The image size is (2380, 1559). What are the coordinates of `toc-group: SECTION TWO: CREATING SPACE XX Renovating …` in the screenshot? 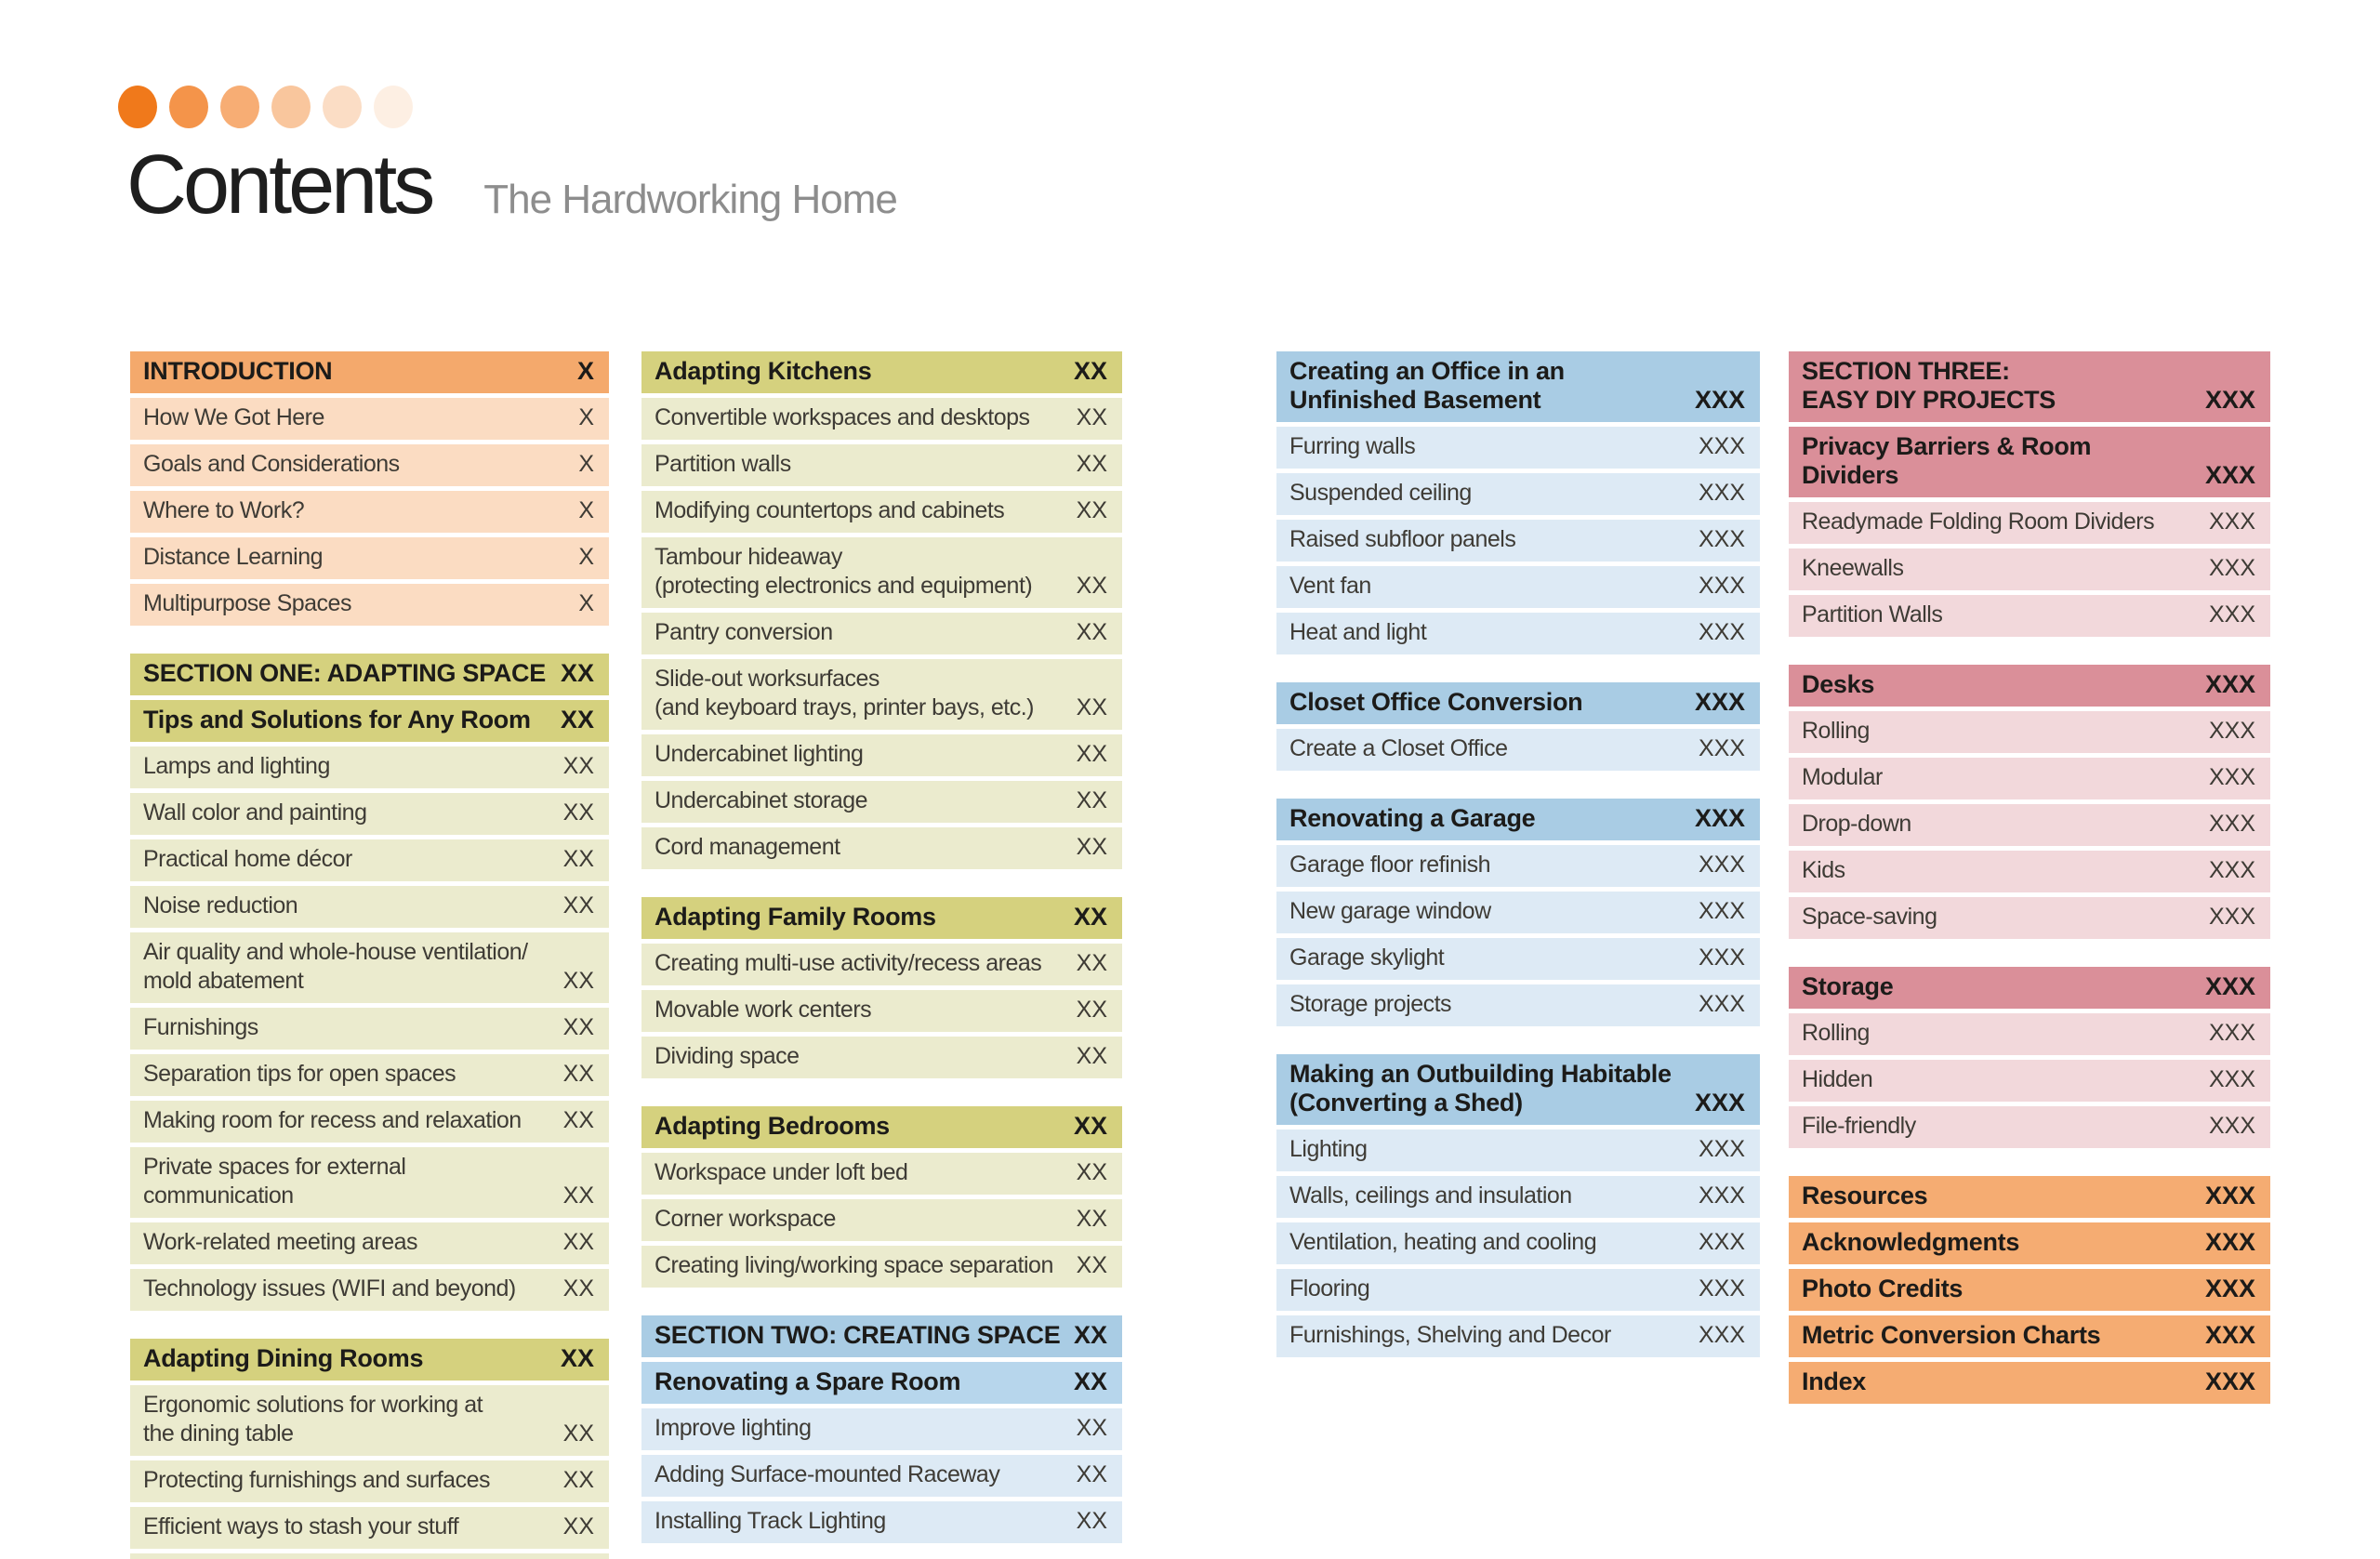 It's located at (881, 1429).